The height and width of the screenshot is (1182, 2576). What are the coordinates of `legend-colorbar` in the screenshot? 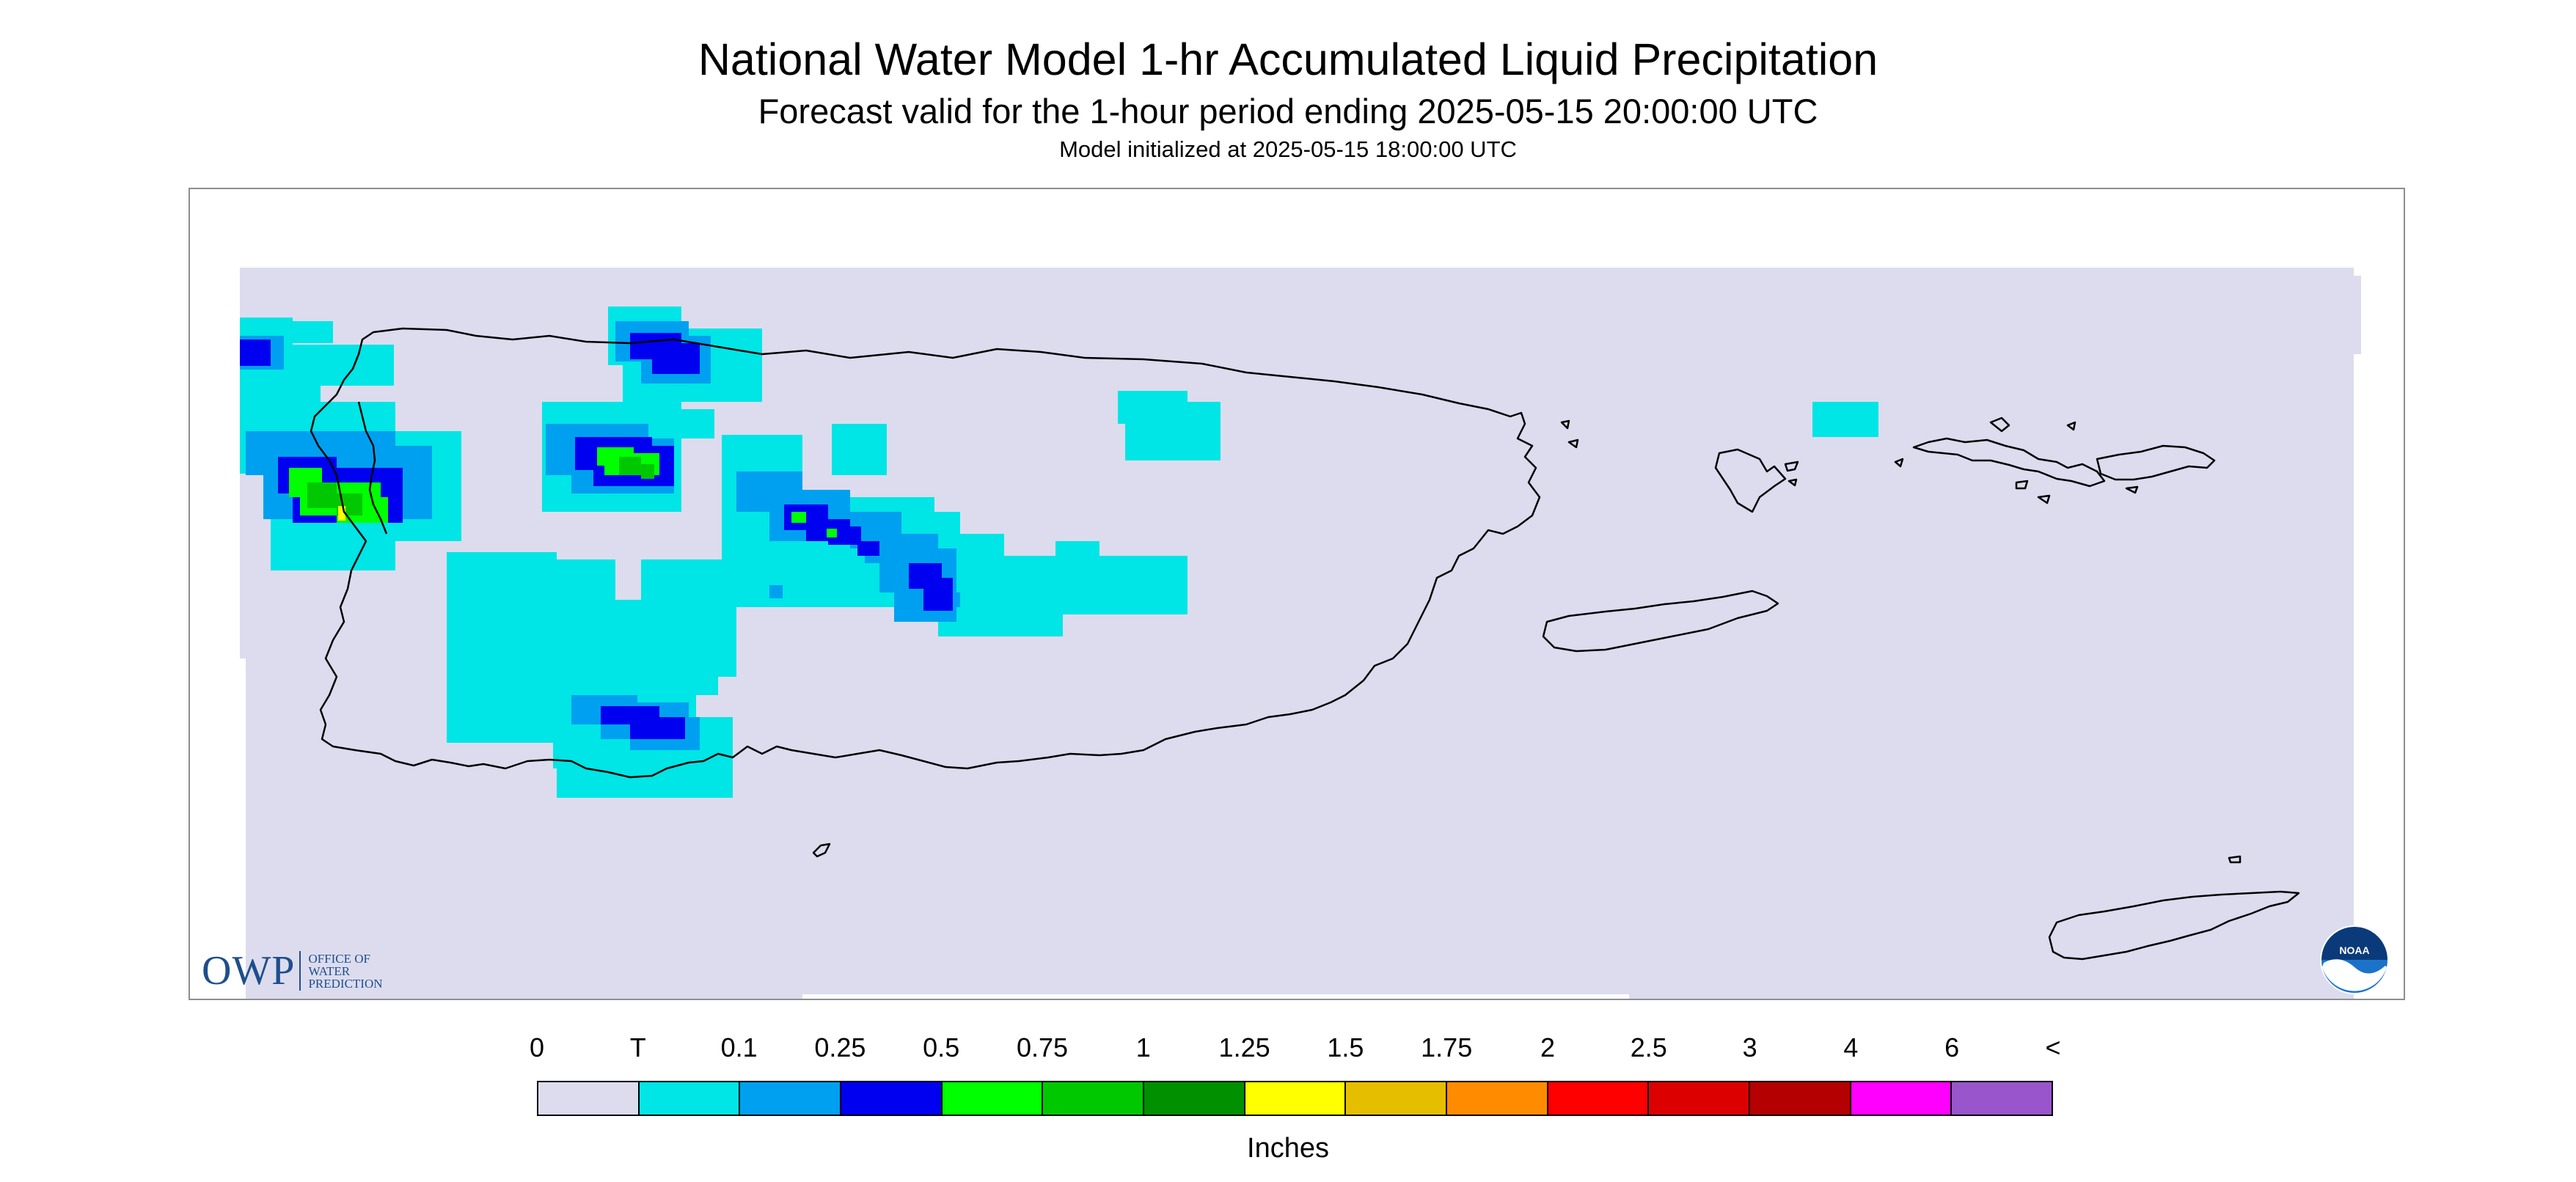 It's located at (1295, 1098).